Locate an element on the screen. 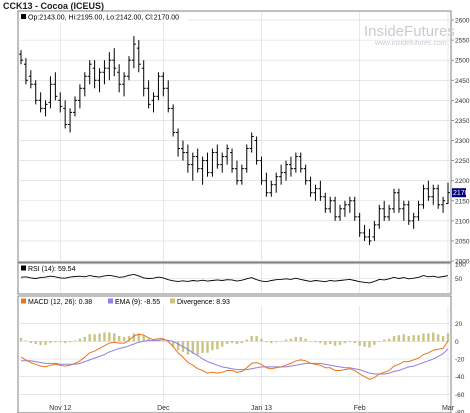 The image size is (470, 413). price-tick-label: 2250 is located at coordinates (462, 161).